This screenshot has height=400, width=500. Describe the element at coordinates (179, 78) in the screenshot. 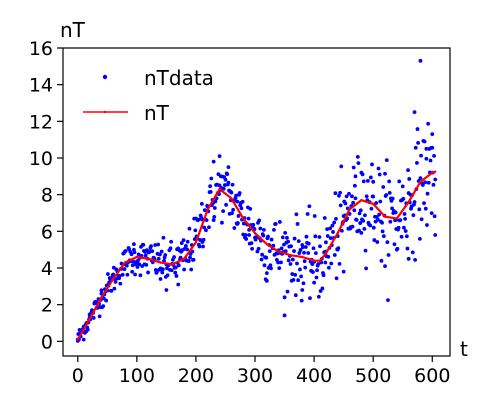

I see `legend-nTdata-label: nTdata` at that location.